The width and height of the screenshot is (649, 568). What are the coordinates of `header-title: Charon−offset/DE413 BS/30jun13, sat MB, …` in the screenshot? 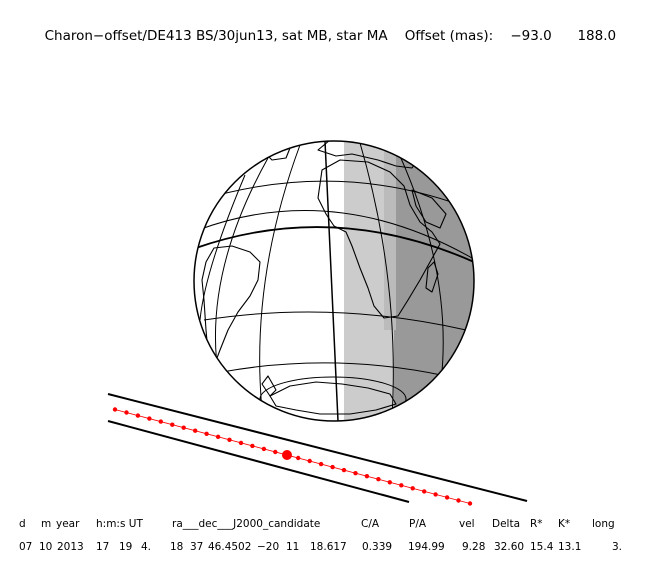 It's located at (216, 36).